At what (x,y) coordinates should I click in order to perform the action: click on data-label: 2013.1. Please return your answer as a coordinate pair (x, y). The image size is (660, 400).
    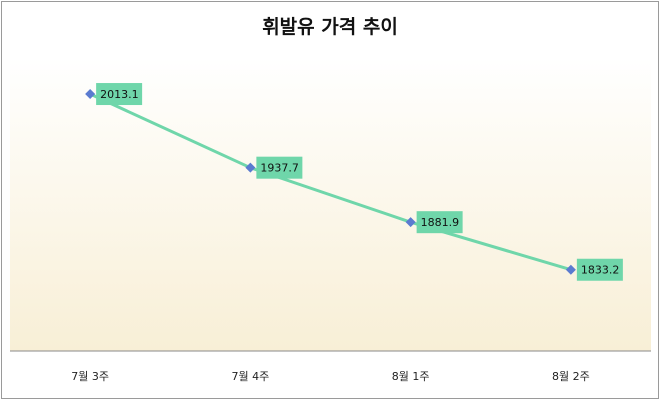
    Looking at the image, I should click on (119, 94).